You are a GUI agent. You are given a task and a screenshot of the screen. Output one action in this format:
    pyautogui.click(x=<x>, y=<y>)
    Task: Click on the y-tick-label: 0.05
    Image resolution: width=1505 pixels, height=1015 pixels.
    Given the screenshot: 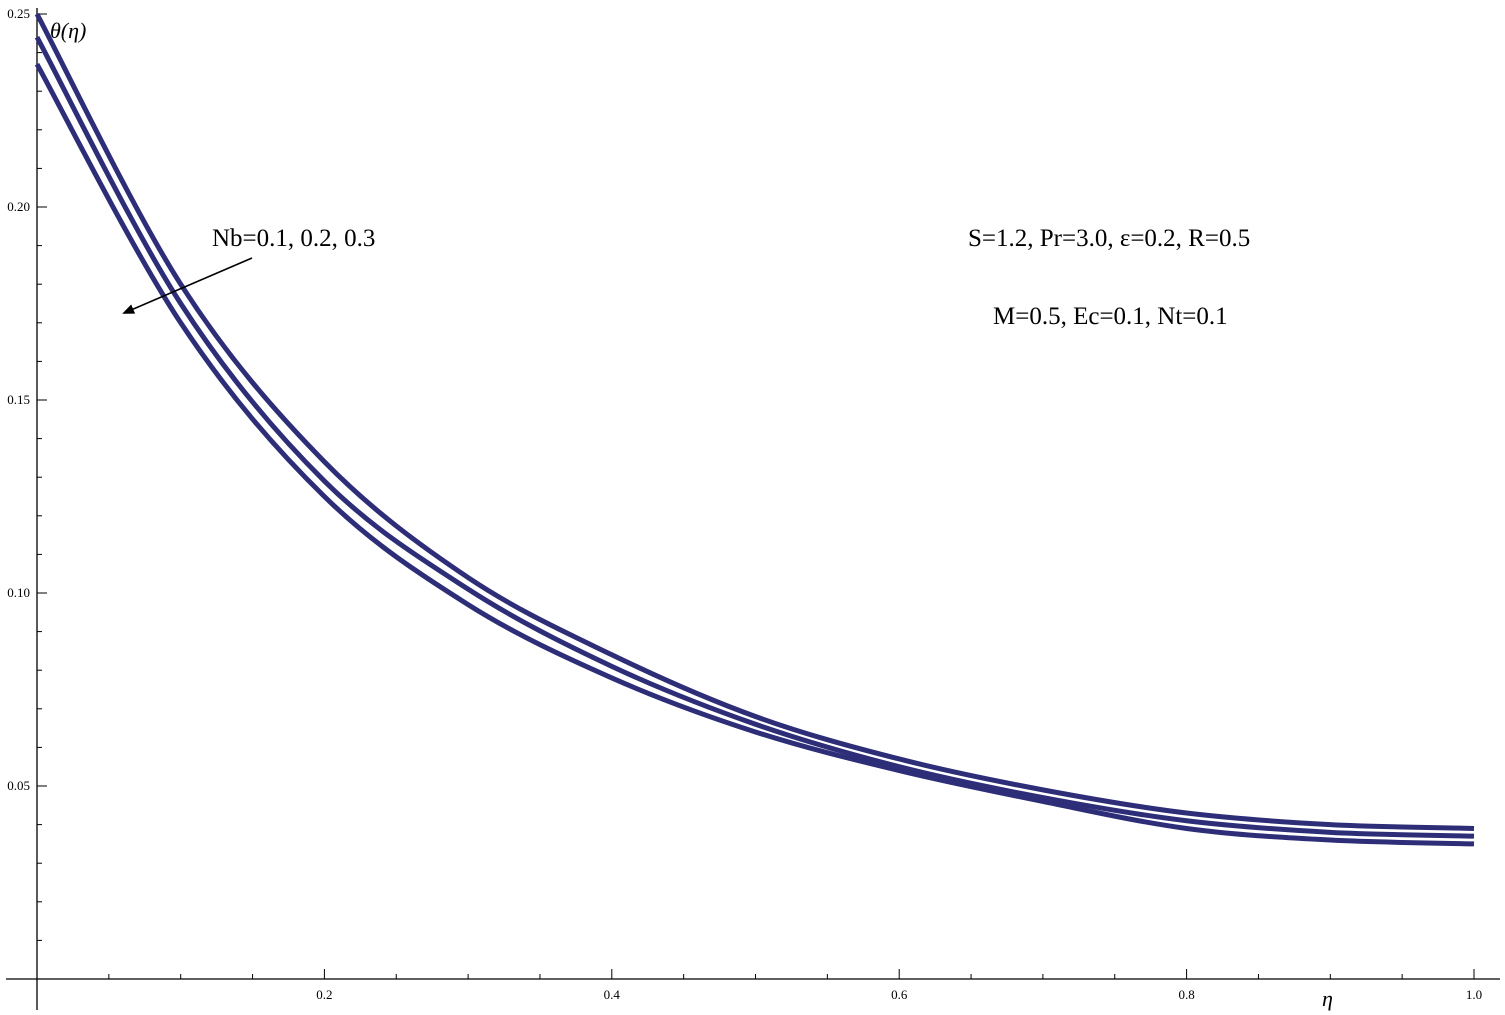 What is the action you would take?
    pyautogui.click(x=18, y=785)
    